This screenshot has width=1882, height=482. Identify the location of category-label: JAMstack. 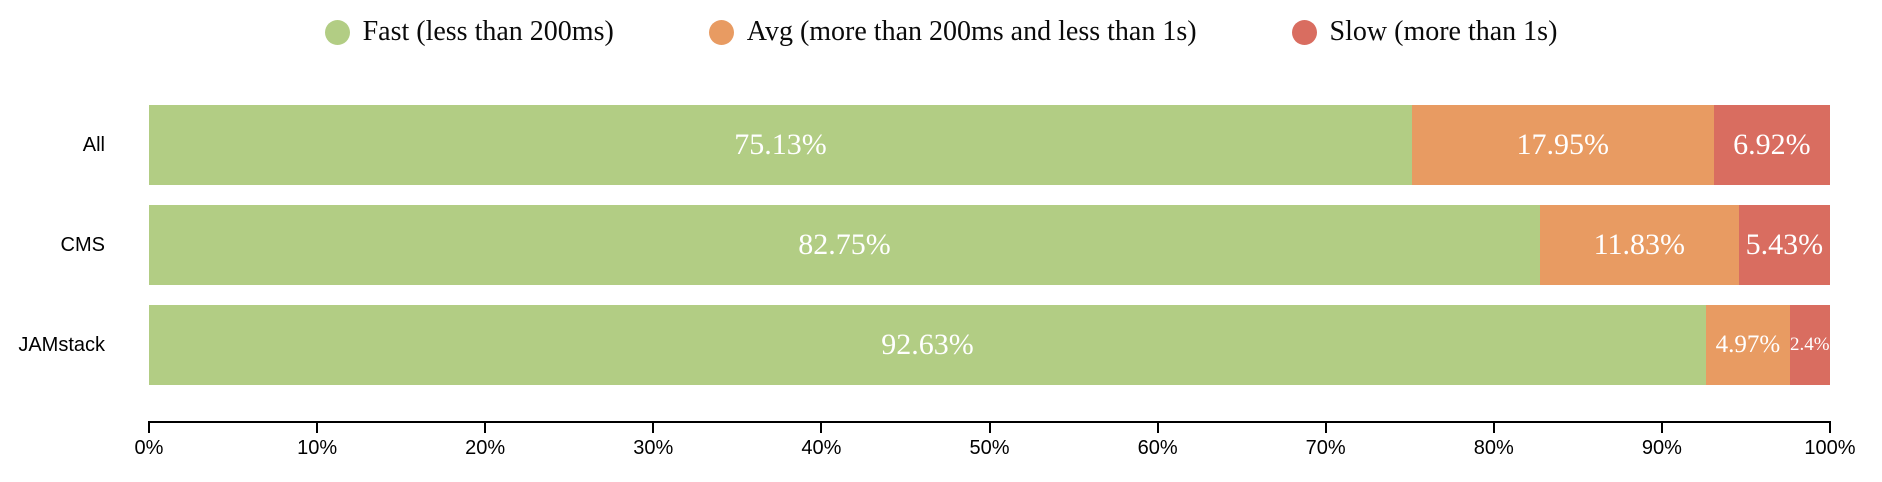
(61, 344).